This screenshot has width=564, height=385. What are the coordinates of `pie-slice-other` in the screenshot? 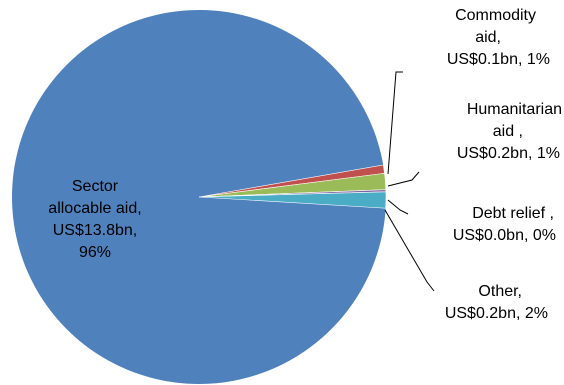 It's located at (292, 200).